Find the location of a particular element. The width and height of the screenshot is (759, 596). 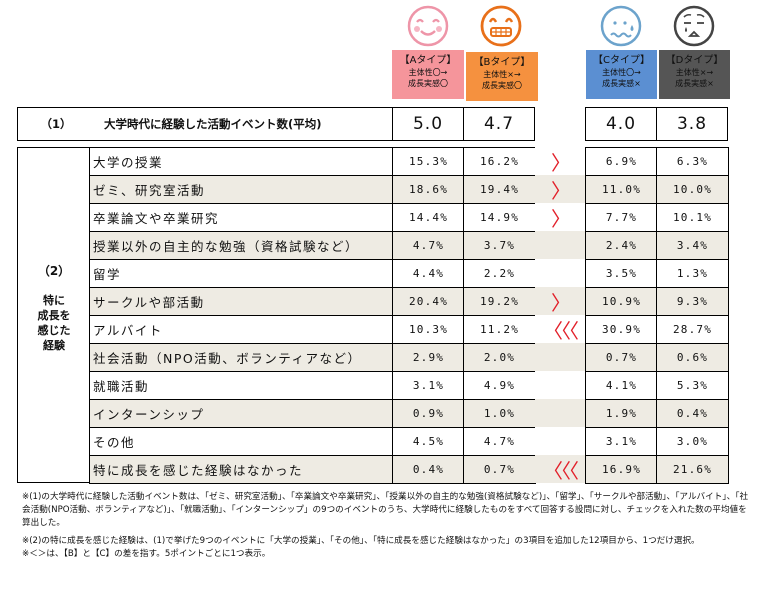

row-label: インターンシップ is located at coordinates (241, 413).